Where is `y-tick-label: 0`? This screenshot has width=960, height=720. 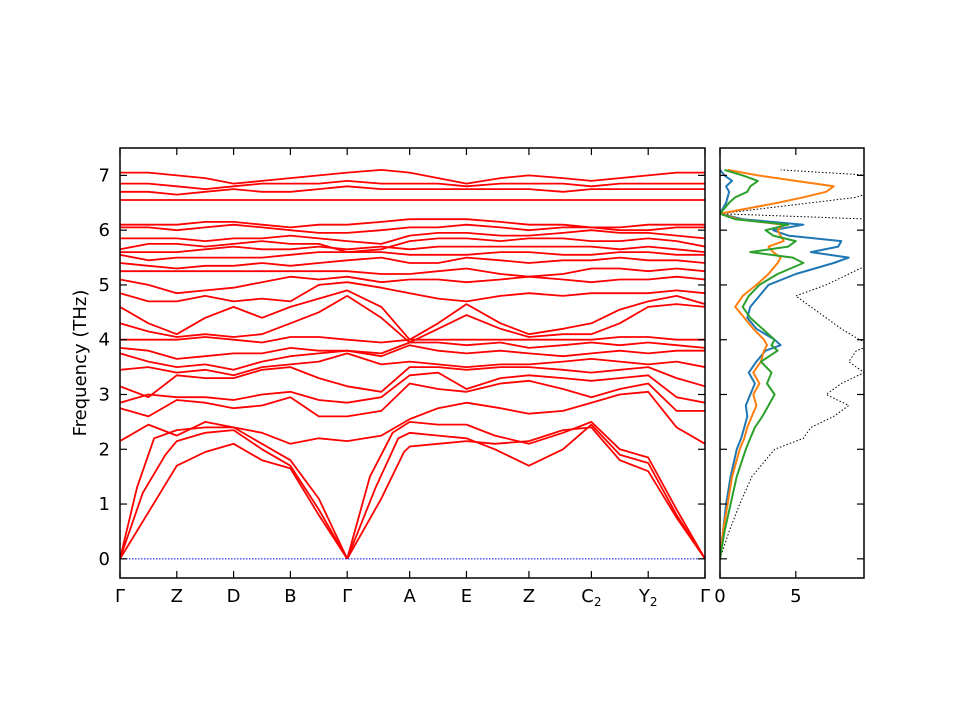
y-tick-label: 0 is located at coordinates (104, 559).